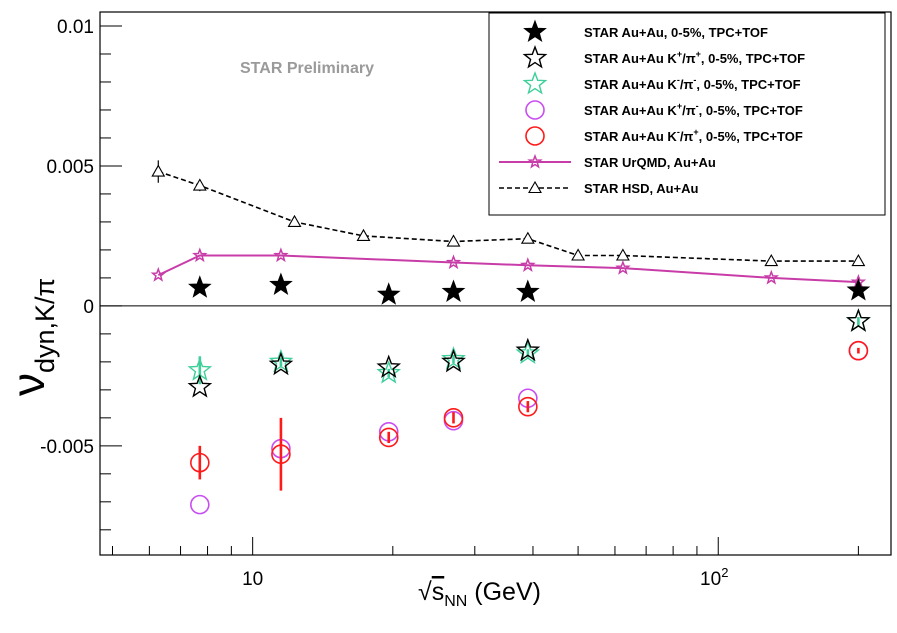 The image size is (897, 633). I want to click on legend-label-urqmd: STAR UrQMD, Au+Au, so click(650, 162).